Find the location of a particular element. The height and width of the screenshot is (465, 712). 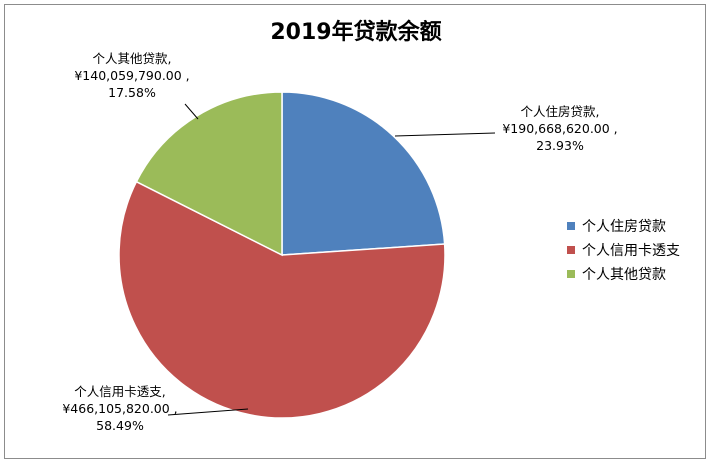

pie-slice-other is located at coordinates (209, 174).